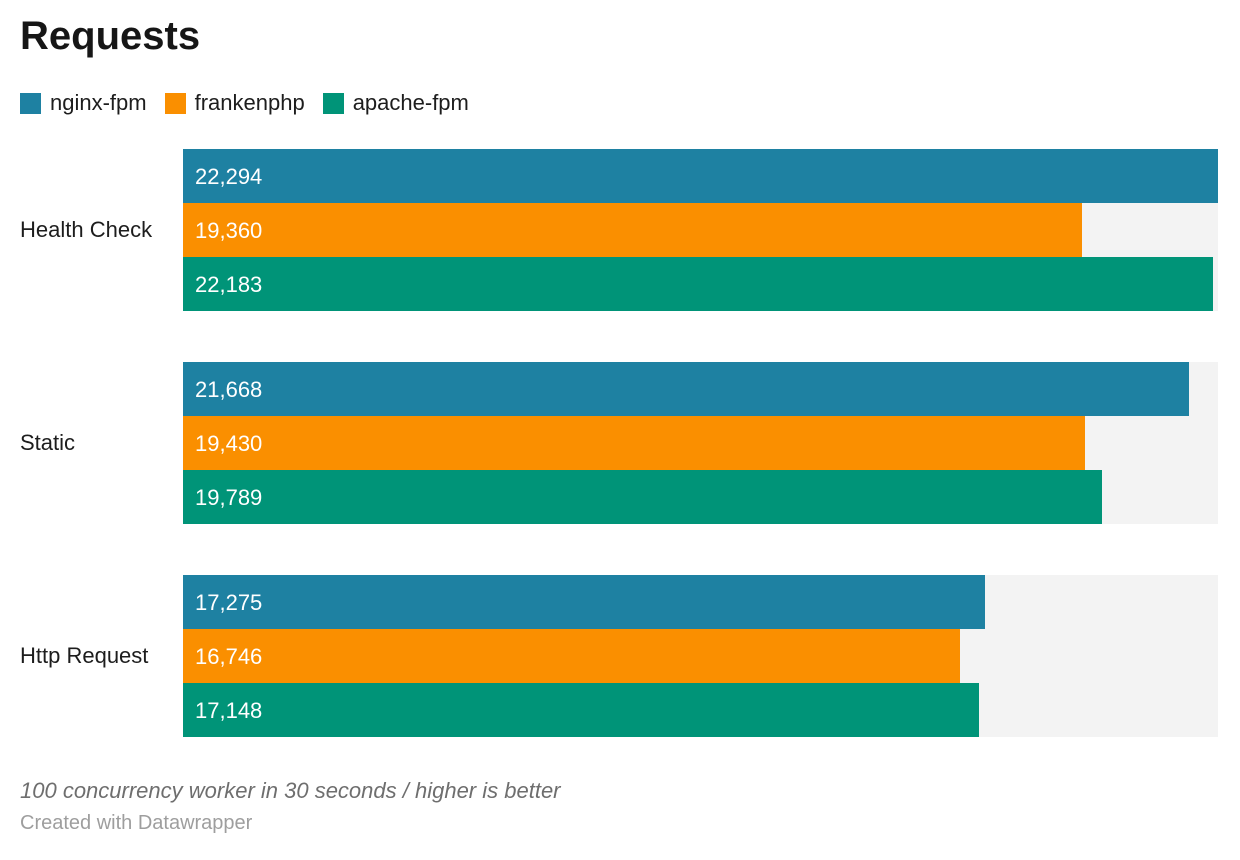 The image size is (1240, 860). I want to click on bar-apache-fpm: 17,148, so click(581, 710).